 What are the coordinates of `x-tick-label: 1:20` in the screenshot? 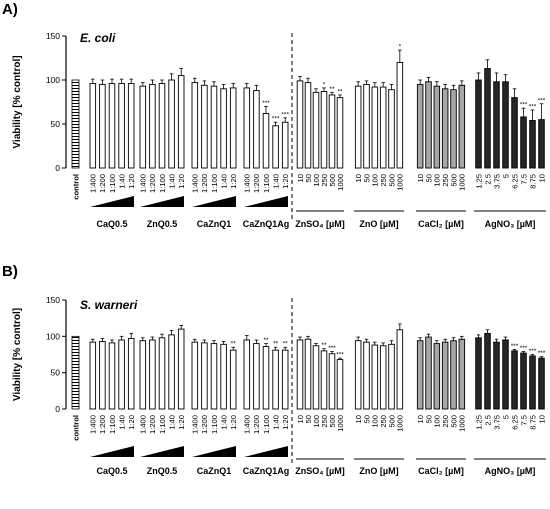 It's located at (131, 422).